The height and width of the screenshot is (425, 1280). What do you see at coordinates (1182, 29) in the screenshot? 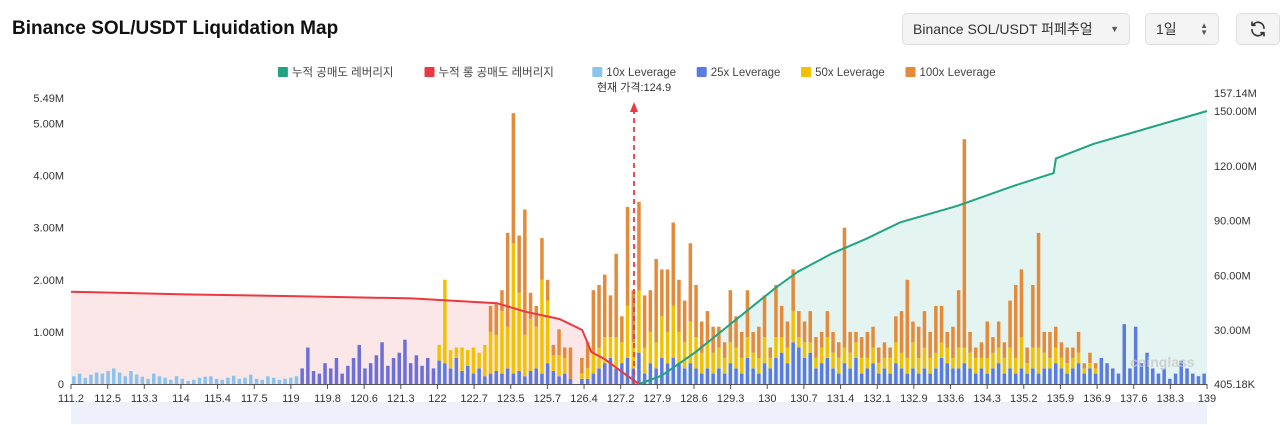
I see `period-select: 1일 ▲ ▼` at bounding box center [1182, 29].